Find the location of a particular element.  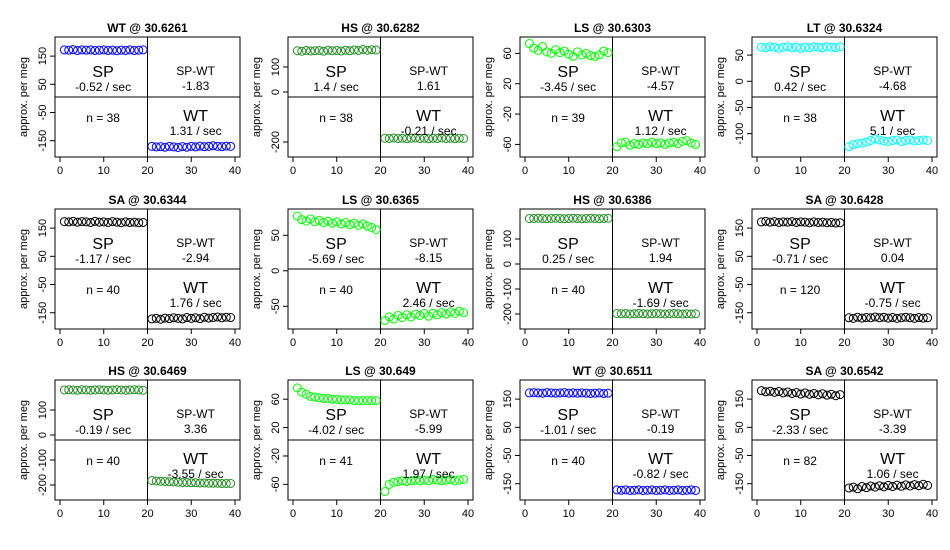

x-tick-label: 10 is located at coordinates (337, 171).